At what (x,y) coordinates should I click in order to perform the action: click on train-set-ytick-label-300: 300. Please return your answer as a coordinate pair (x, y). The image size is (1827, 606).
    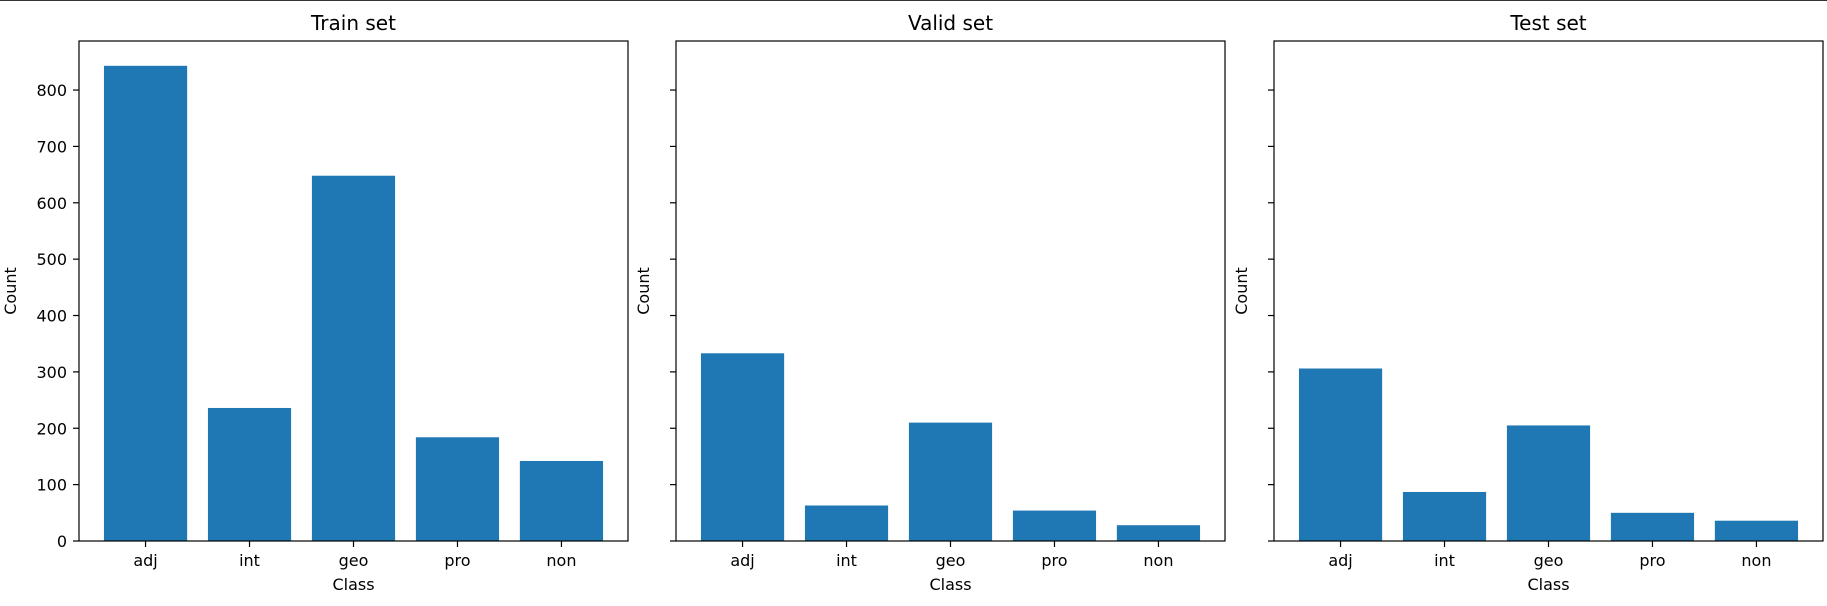
    Looking at the image, I should click on (51, 372).